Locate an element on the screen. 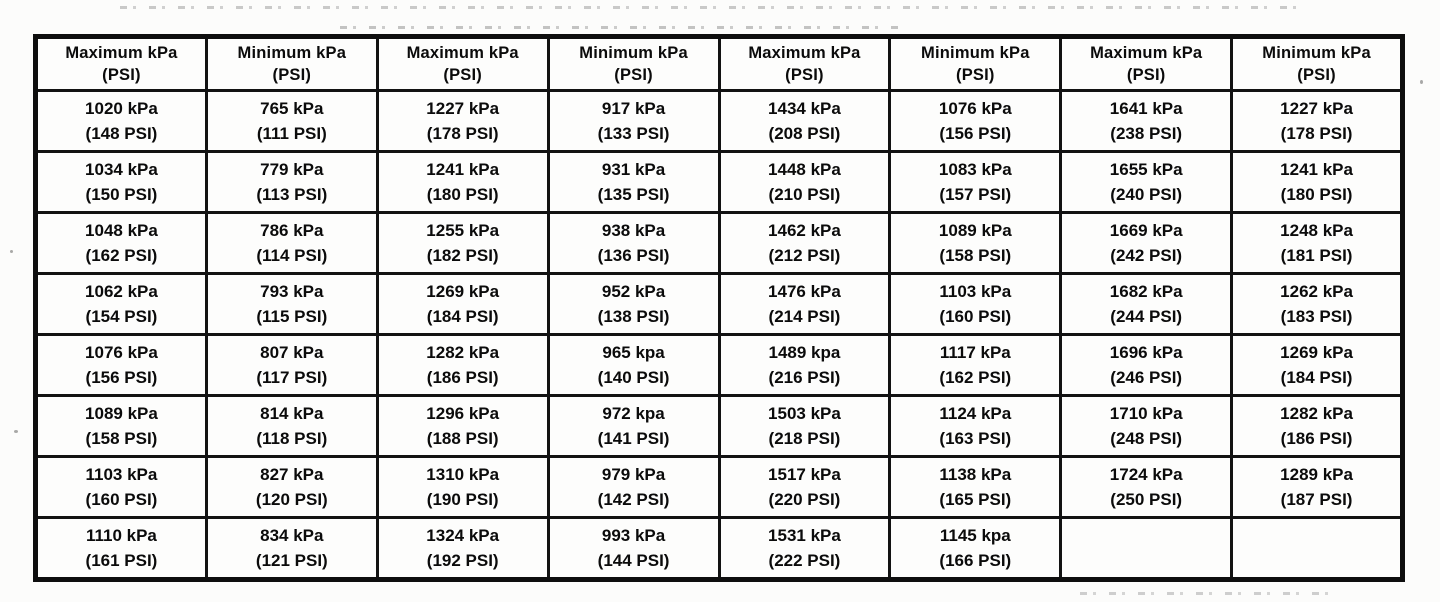 Image resolution: width=1440 pixels, height=602 pixels. psi-value: (183 PSI) is located at coordinates (1316, 316).